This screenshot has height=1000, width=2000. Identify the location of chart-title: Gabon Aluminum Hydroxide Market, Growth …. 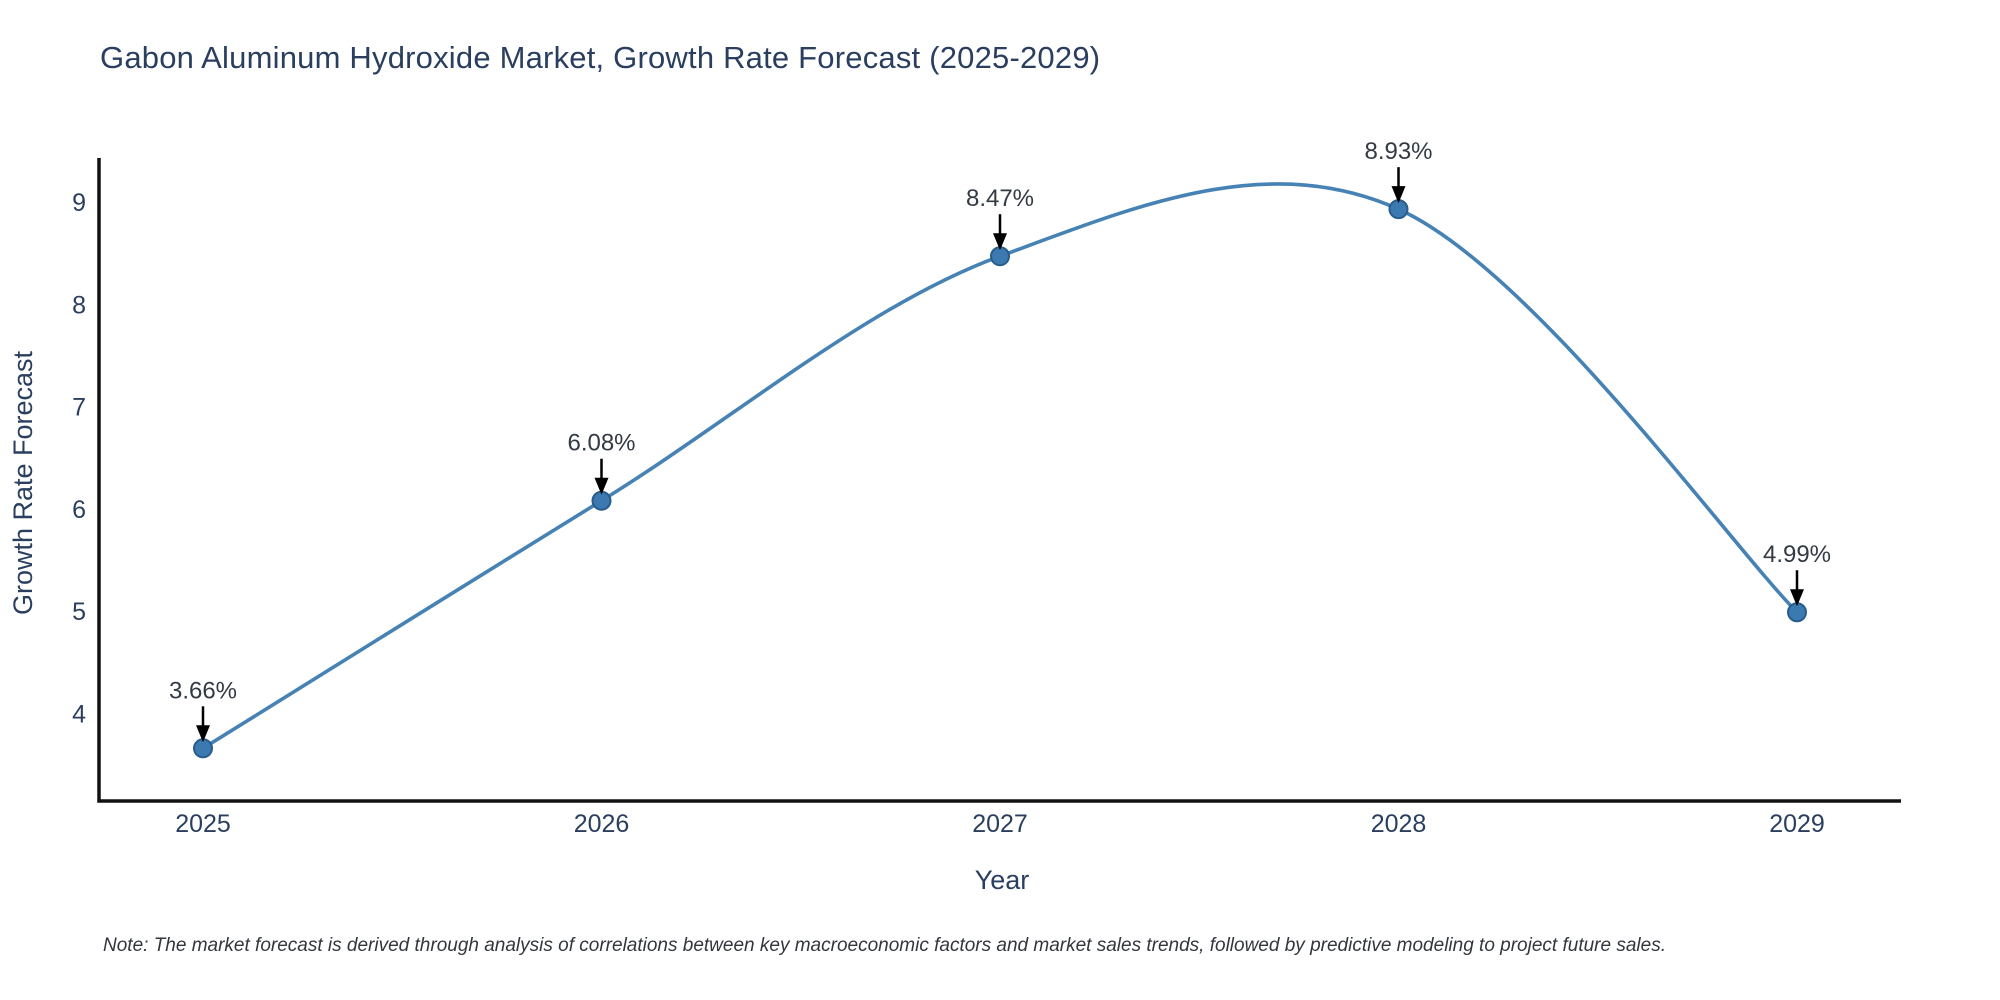
(600, 57).